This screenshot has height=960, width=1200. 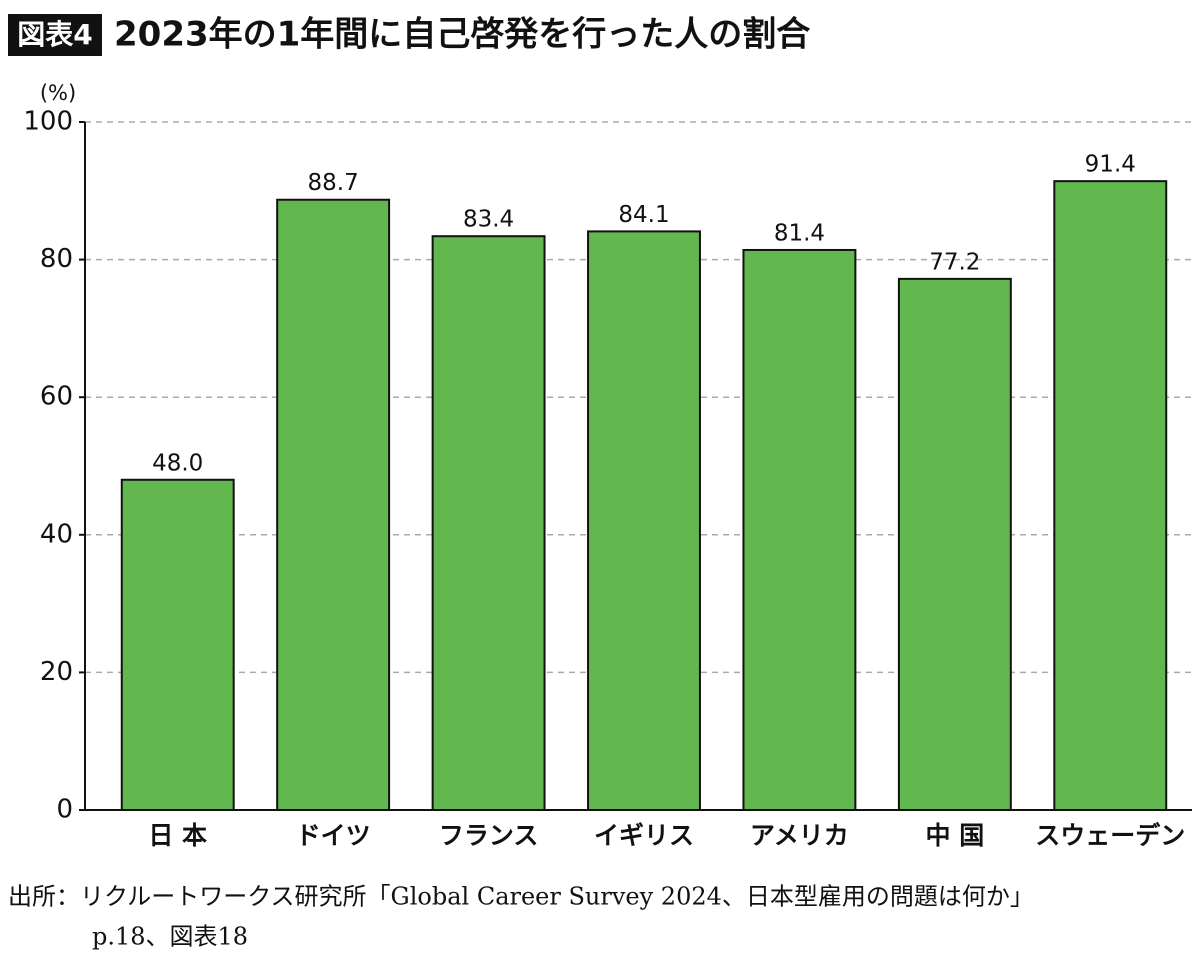 What do you see at coordinates (48, 122) in the screenshot?
I see `y-tick-label: 100` at bounding box center [48, 122].